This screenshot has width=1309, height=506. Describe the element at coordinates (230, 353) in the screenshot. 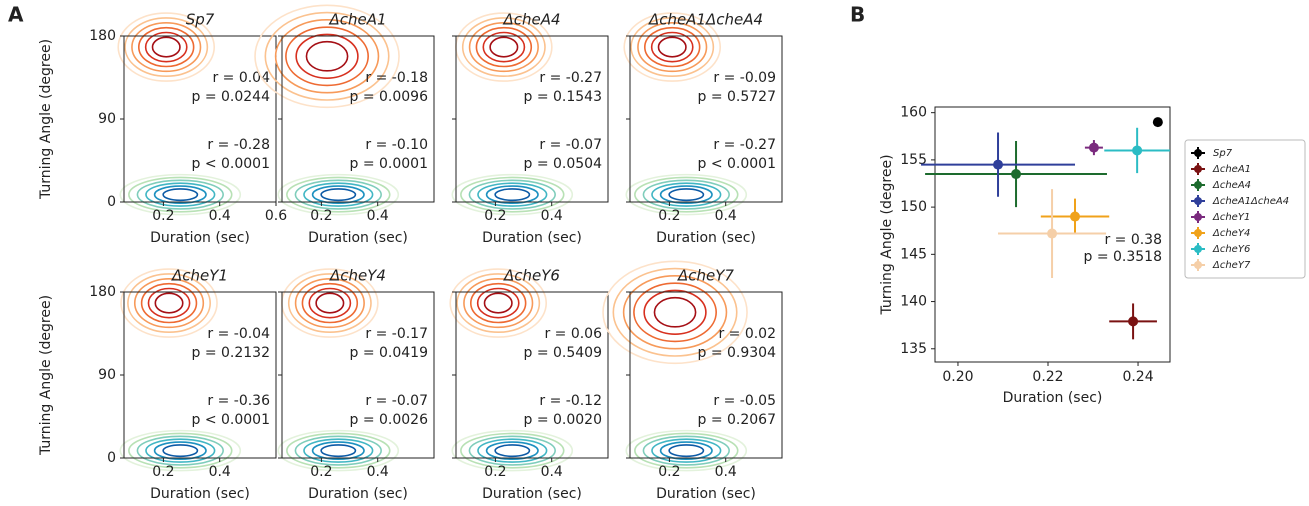

I see `annotation: p = 0.2132` at that location.